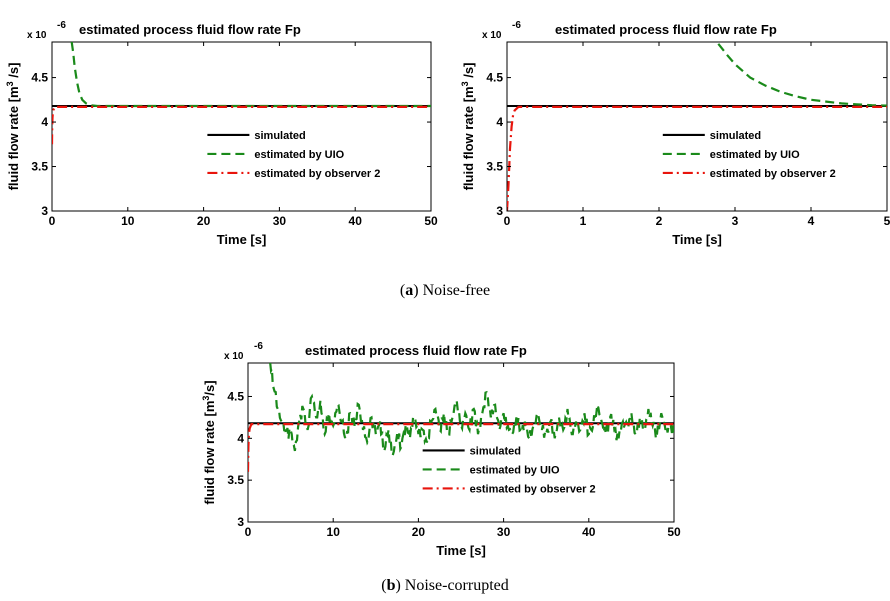  I want to click on chart-2-xtick-label: 5, so click(887, 221).